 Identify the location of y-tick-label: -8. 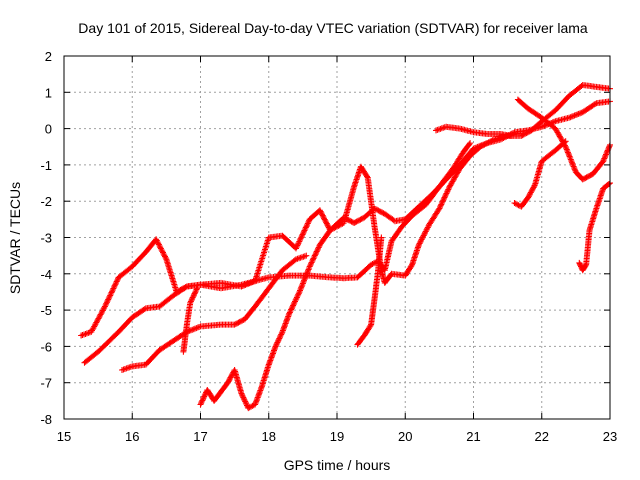
(46, 419).